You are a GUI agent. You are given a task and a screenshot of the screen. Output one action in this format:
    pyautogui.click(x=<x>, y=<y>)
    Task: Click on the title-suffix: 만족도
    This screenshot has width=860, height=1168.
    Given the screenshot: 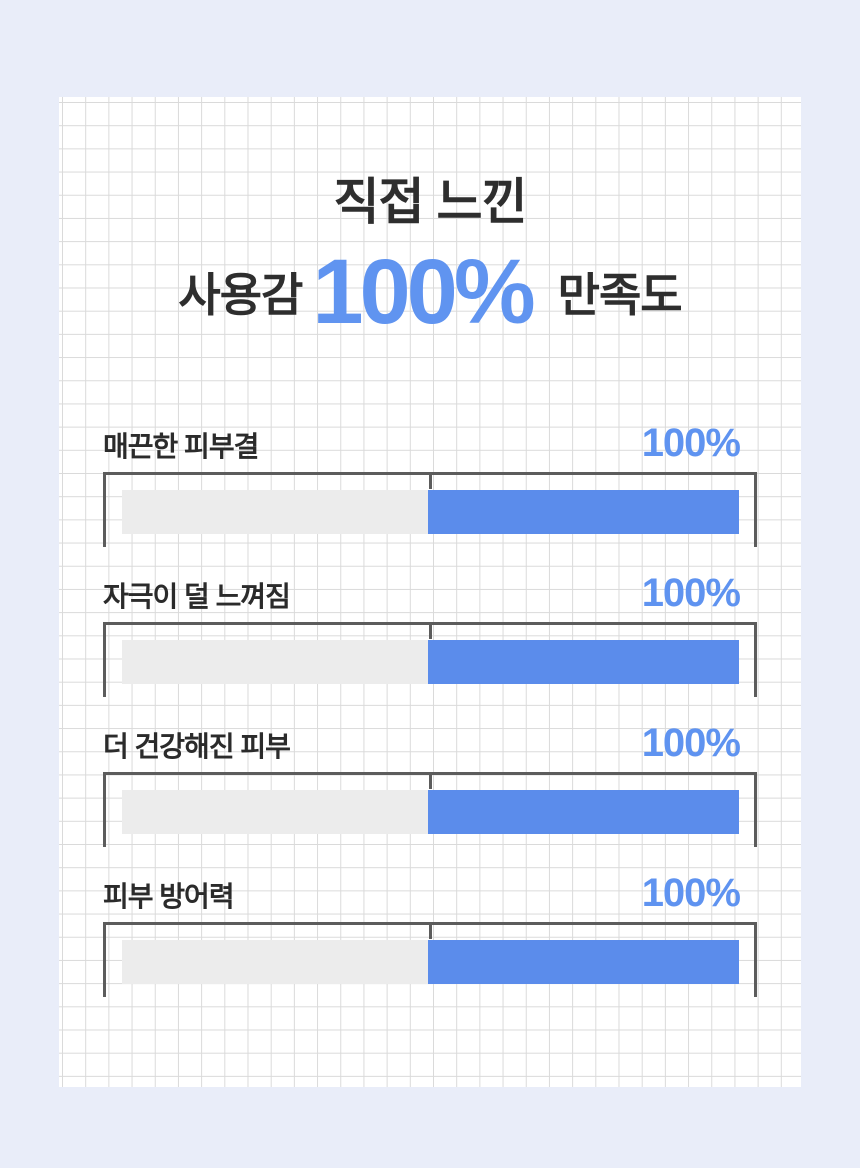 What is the action you would take?
    pyautogui.click(x=620, y=294)
    